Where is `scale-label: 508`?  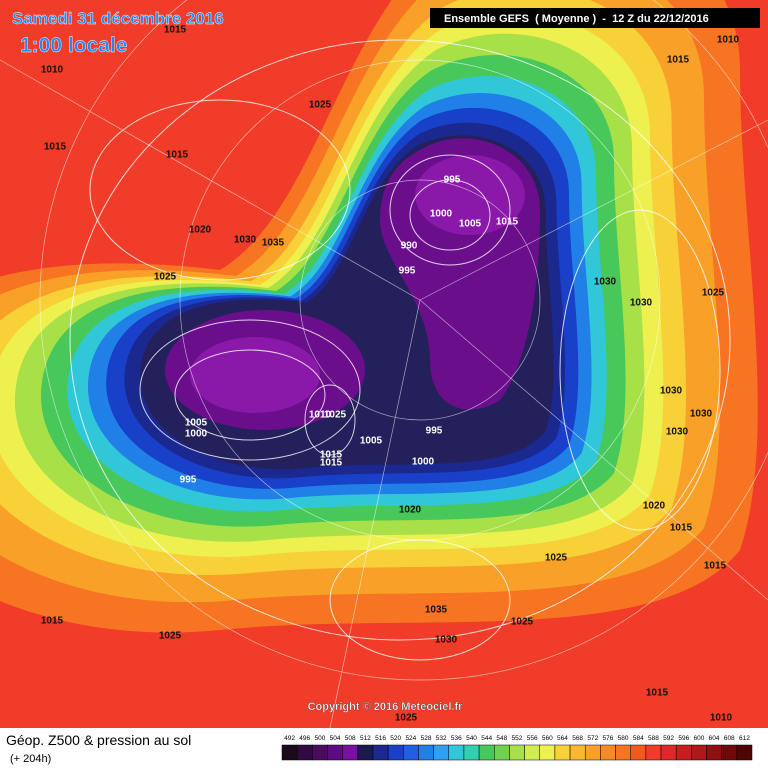
scale-label: 508 is located at coordinates (350, 738).